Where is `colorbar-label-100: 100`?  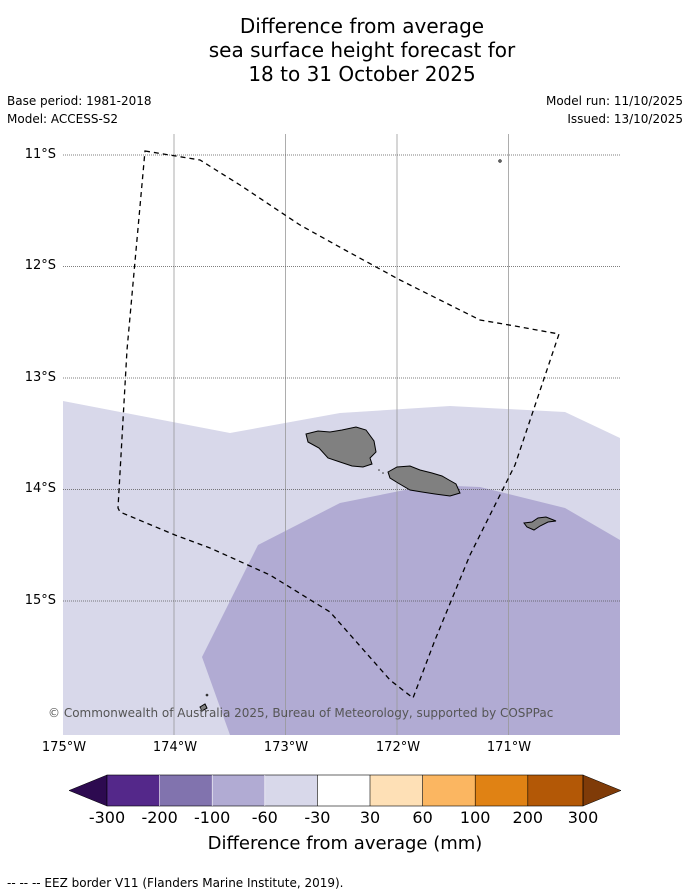 colorbar-label-100: 100 is located at coordinates (475, 817).